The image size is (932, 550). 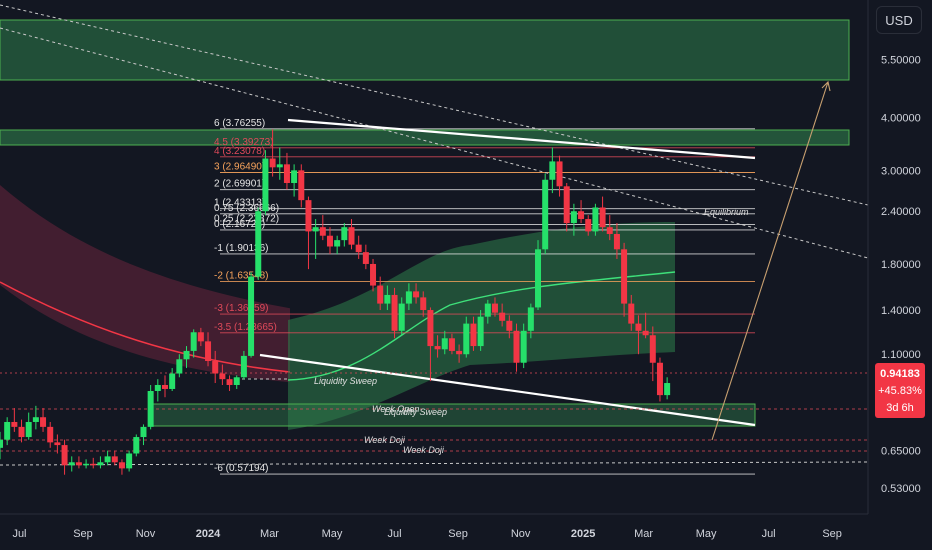 What do you see at coordinates (245, 327) in the screenshot?
I see `fib-label: -3.5 (1.23665)` at bounding box center [245, 327].